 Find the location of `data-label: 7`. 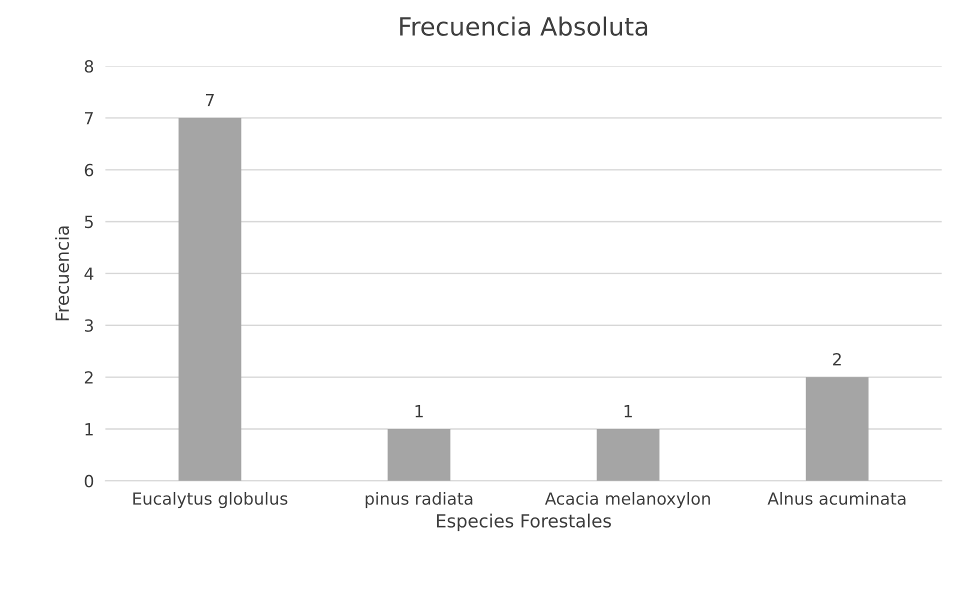

data-label: 7 is located at coordinates (210, 100).